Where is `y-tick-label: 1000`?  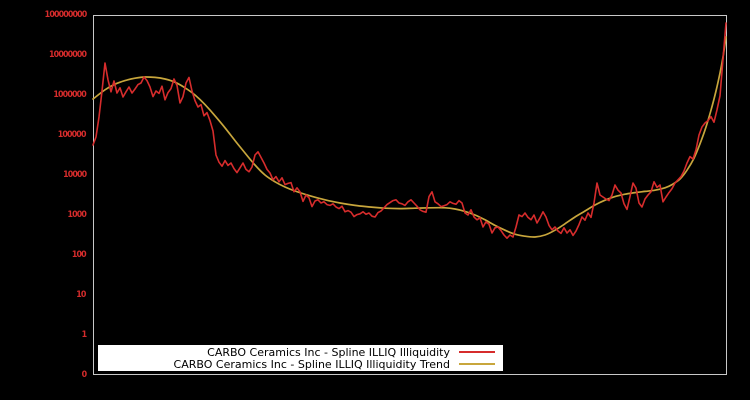 y-tick-label: 1000 is located at coordinates (76, 215).